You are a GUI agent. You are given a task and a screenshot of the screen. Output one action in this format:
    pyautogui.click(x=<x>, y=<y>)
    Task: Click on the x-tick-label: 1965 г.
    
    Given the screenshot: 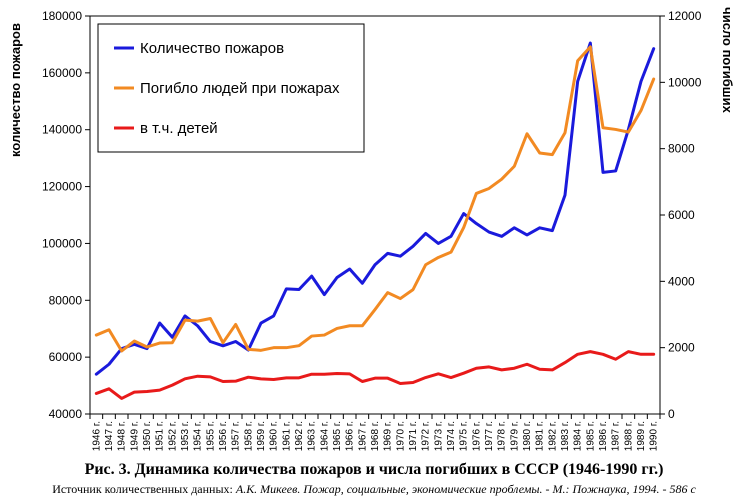 What is the action you would take?
    pyautogui.click(x=337, y=436)
    